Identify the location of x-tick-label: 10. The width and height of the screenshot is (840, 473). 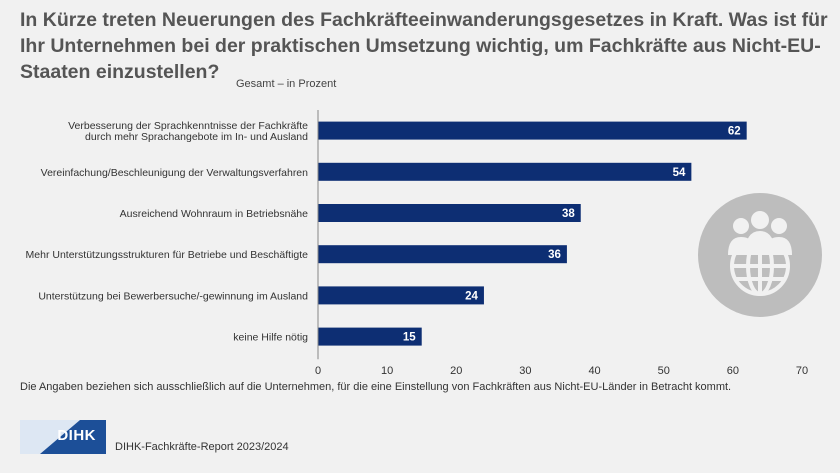
(387, 371).